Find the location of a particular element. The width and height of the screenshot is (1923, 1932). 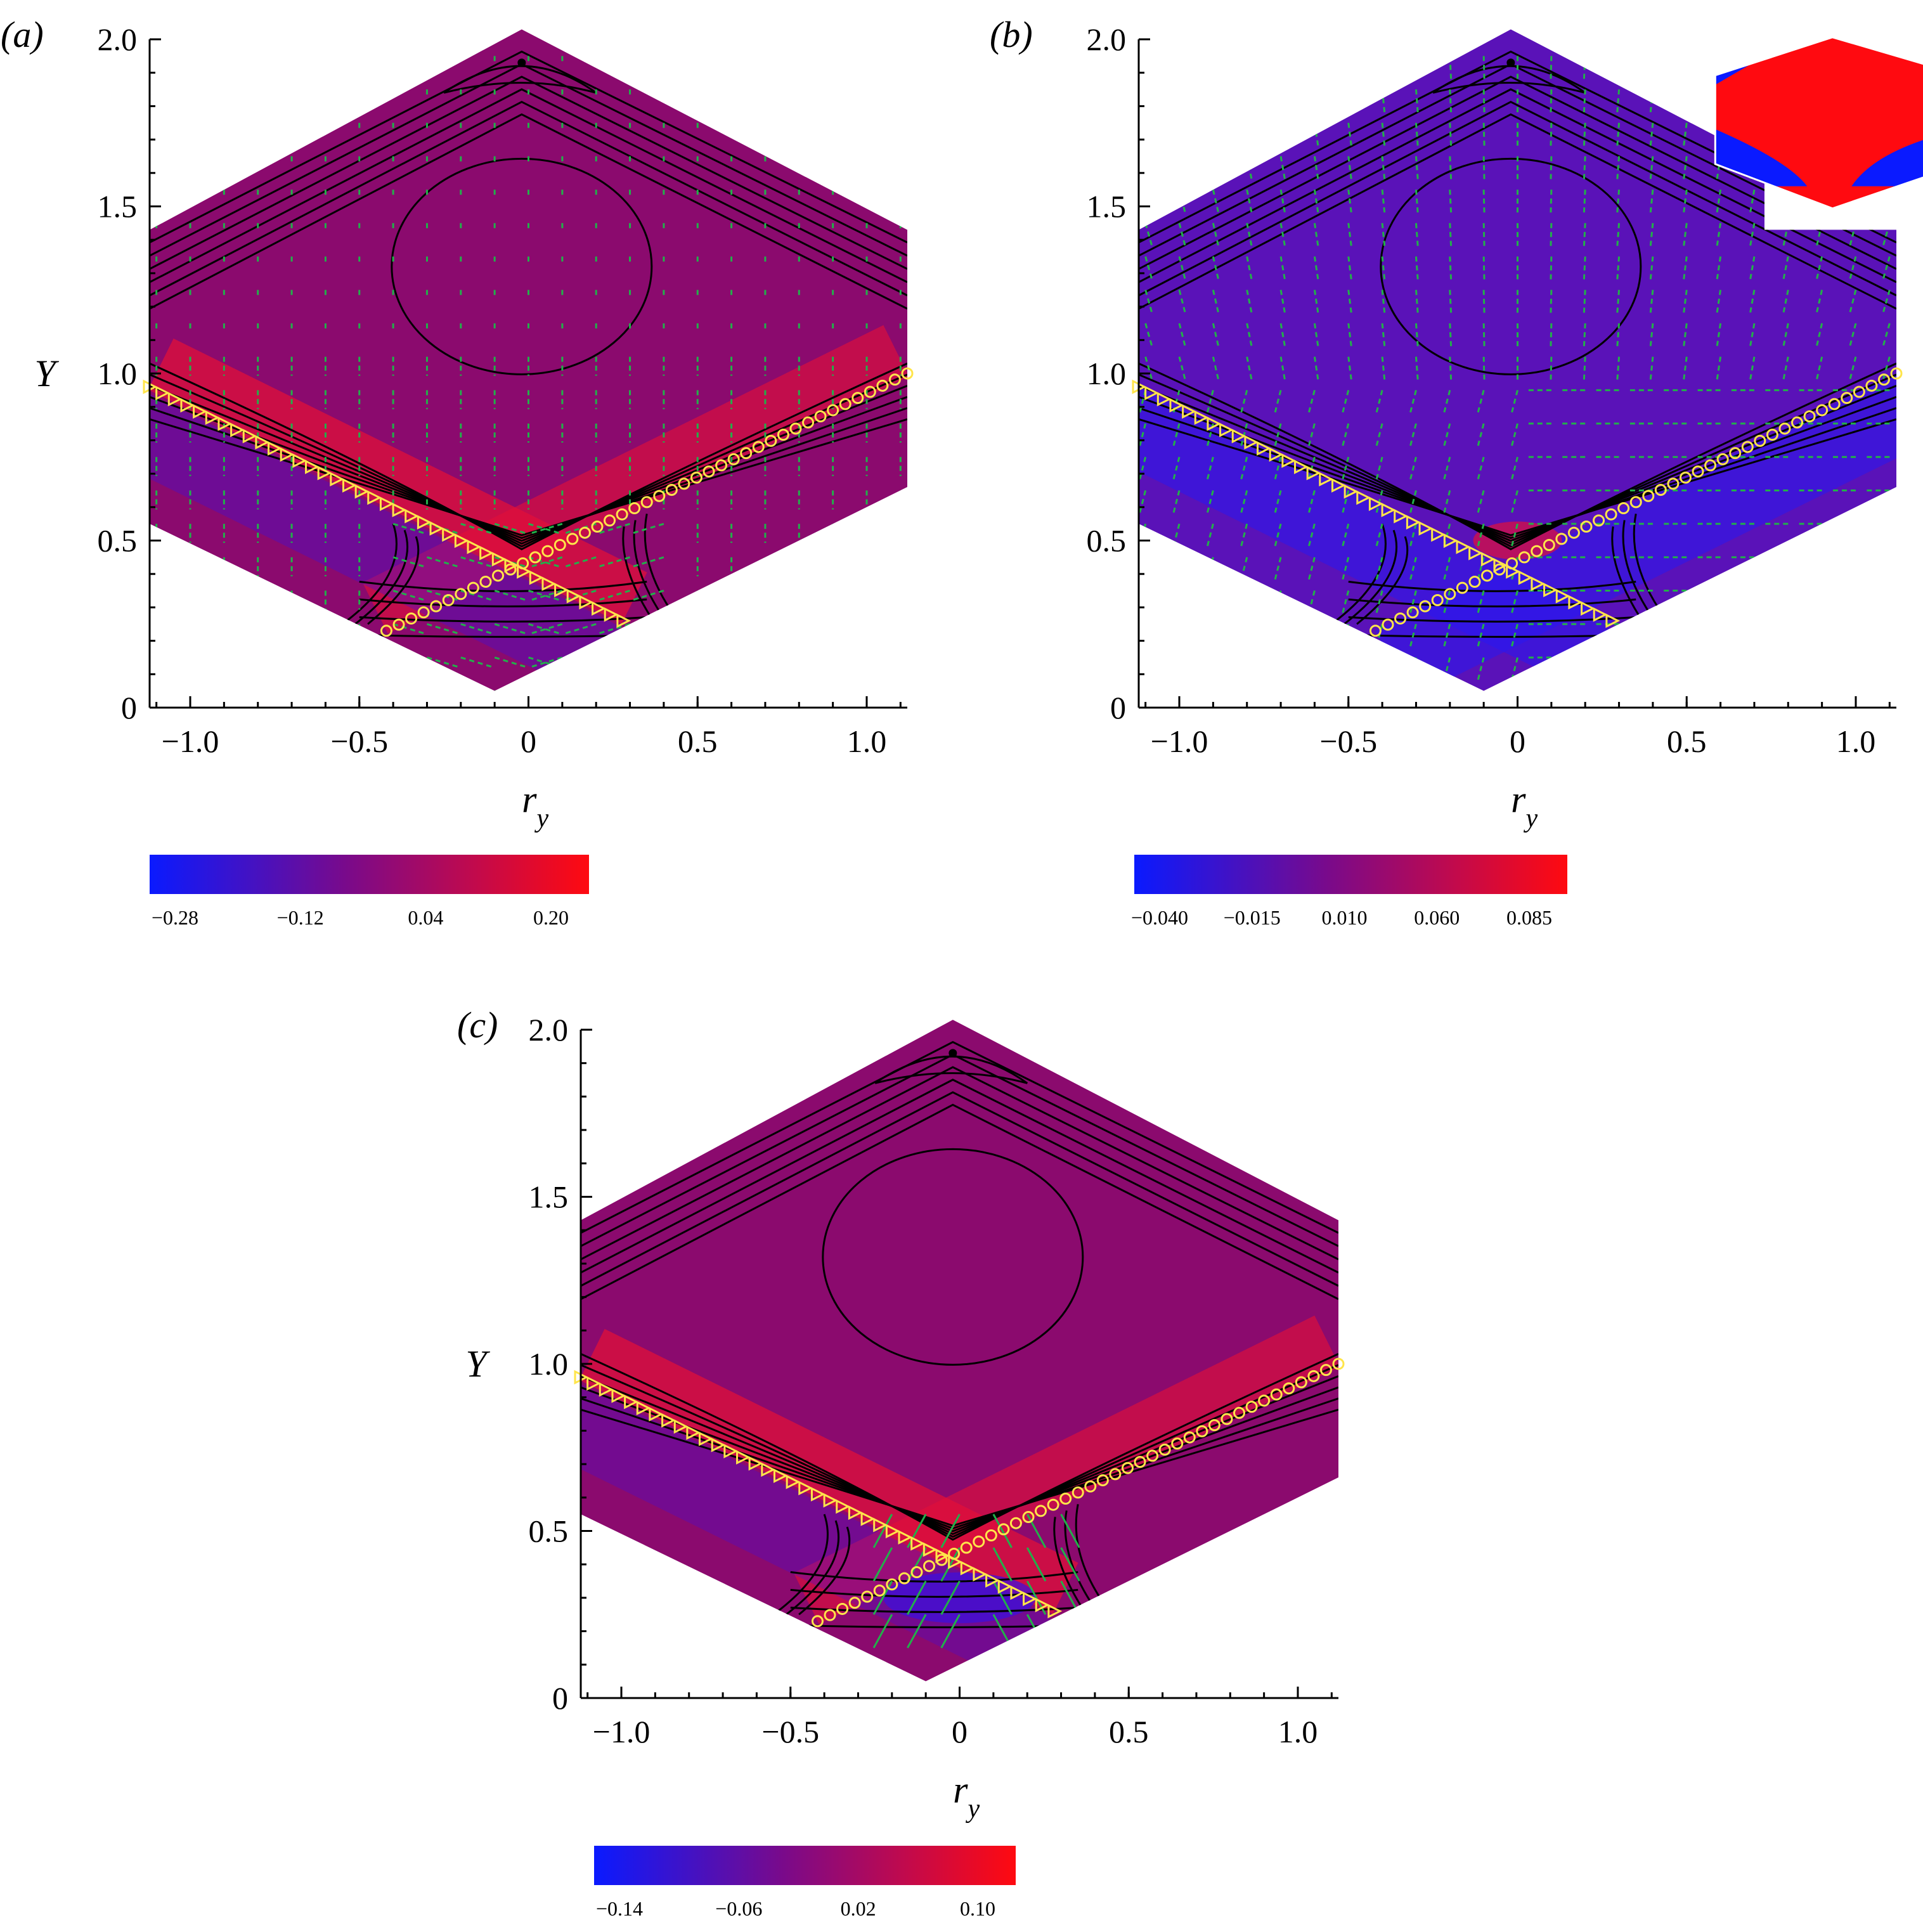

colorbar-tick-label: 0.02 is located at coordinates (858, 1908).